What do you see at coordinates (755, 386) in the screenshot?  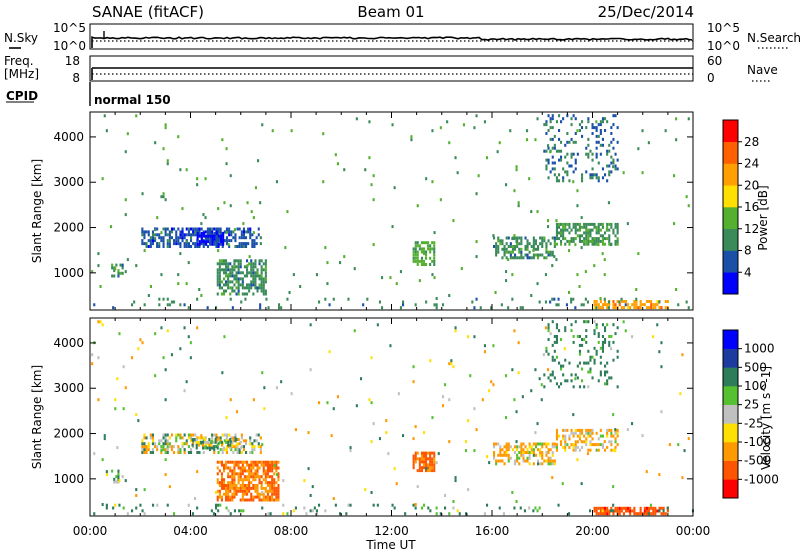 I see `colorbar-tick-label: 100` at bounding box center [755, 386].